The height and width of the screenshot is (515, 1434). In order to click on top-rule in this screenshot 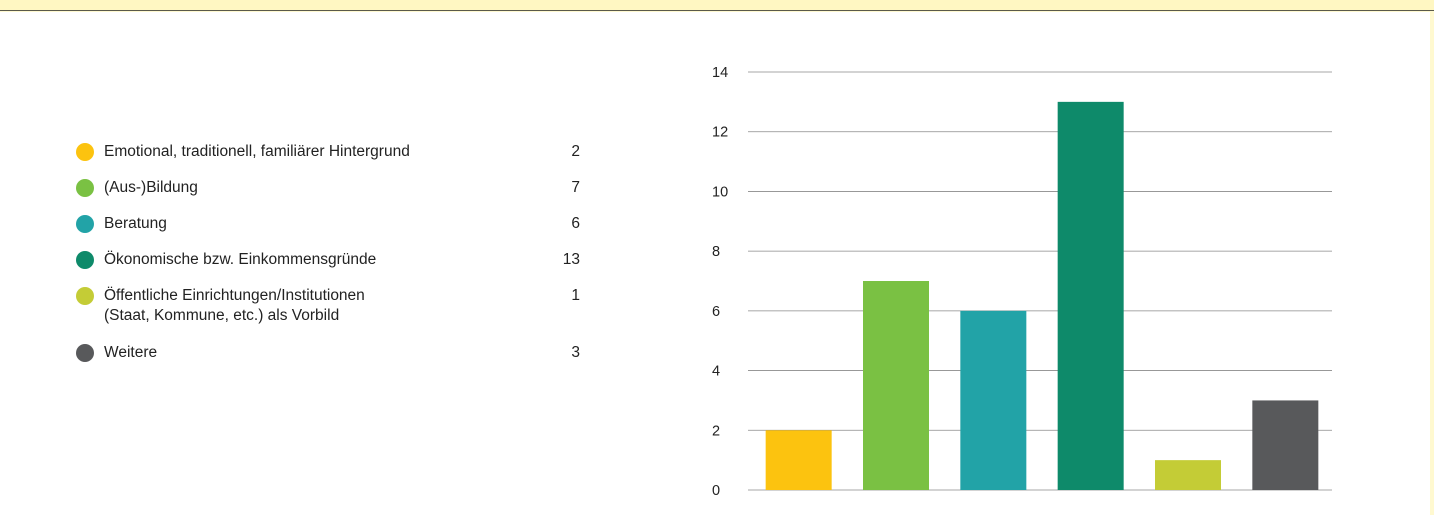, I will do `click(717, 5)`.